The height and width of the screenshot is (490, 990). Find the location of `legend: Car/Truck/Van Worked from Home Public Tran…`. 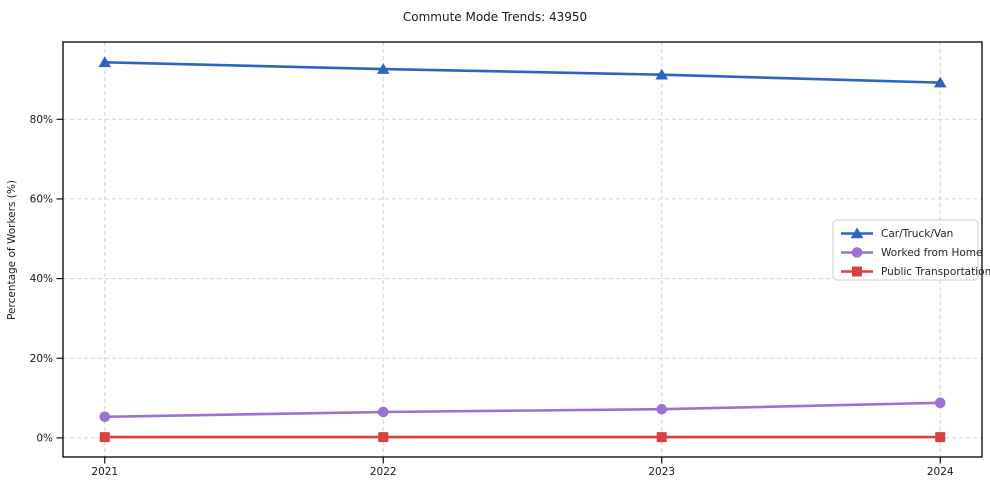

legend: Car/Truck/Van Worked from Home Public Tran… is located at coordinates (911, 250).